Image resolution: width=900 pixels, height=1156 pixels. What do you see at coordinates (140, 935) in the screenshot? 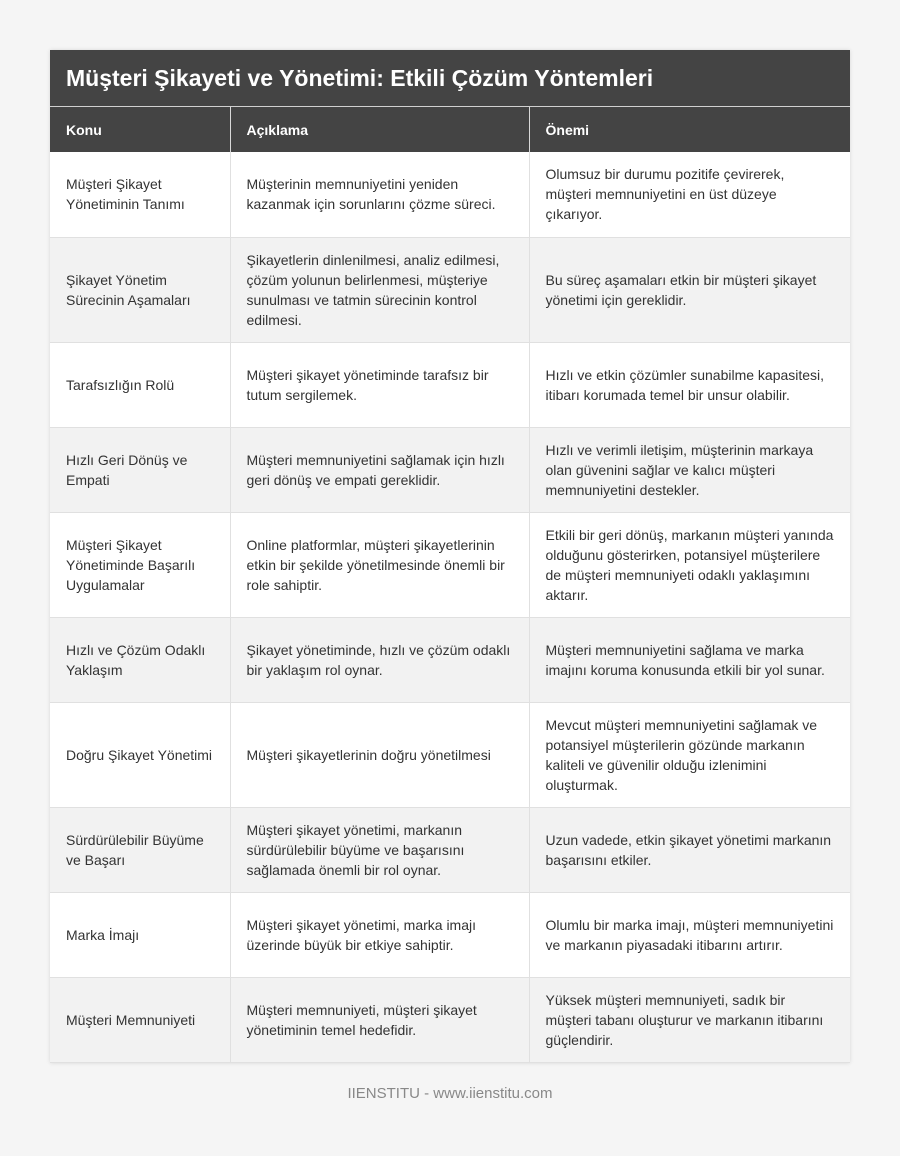
I see `cell-topic: Marka İmajı` at bounding box center [140, 935].